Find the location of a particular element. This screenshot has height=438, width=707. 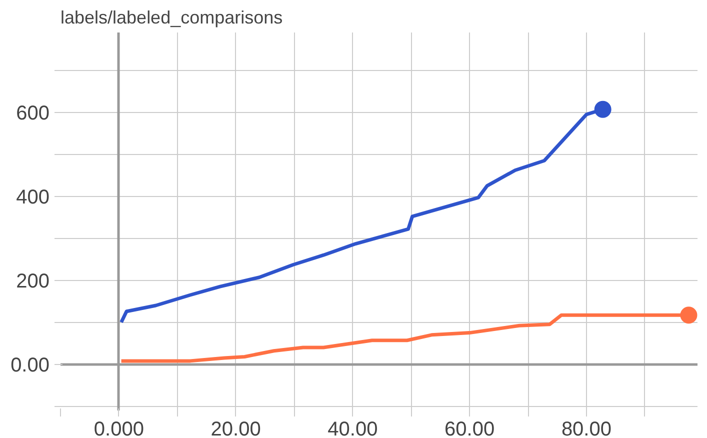

x-tick-label: 60.00 is located at coordinates (469, 428).